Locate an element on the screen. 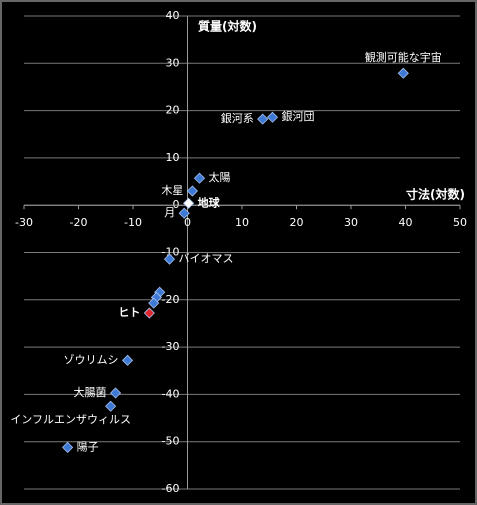 The width and height of the screenshot is (477, 505). x-axis-title: 寸法(対数) is located at coordinates (435, 194).